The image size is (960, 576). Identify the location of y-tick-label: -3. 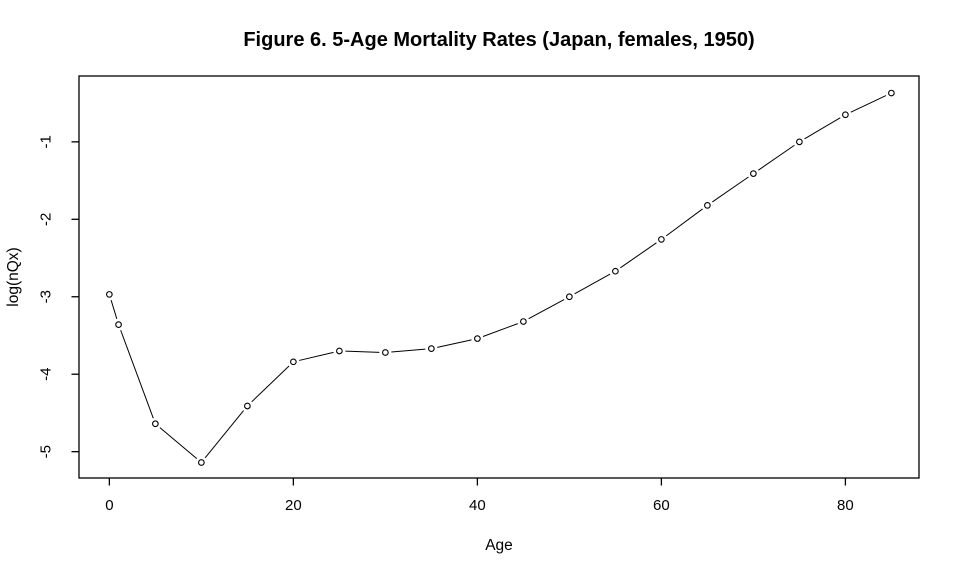
(46, 296).